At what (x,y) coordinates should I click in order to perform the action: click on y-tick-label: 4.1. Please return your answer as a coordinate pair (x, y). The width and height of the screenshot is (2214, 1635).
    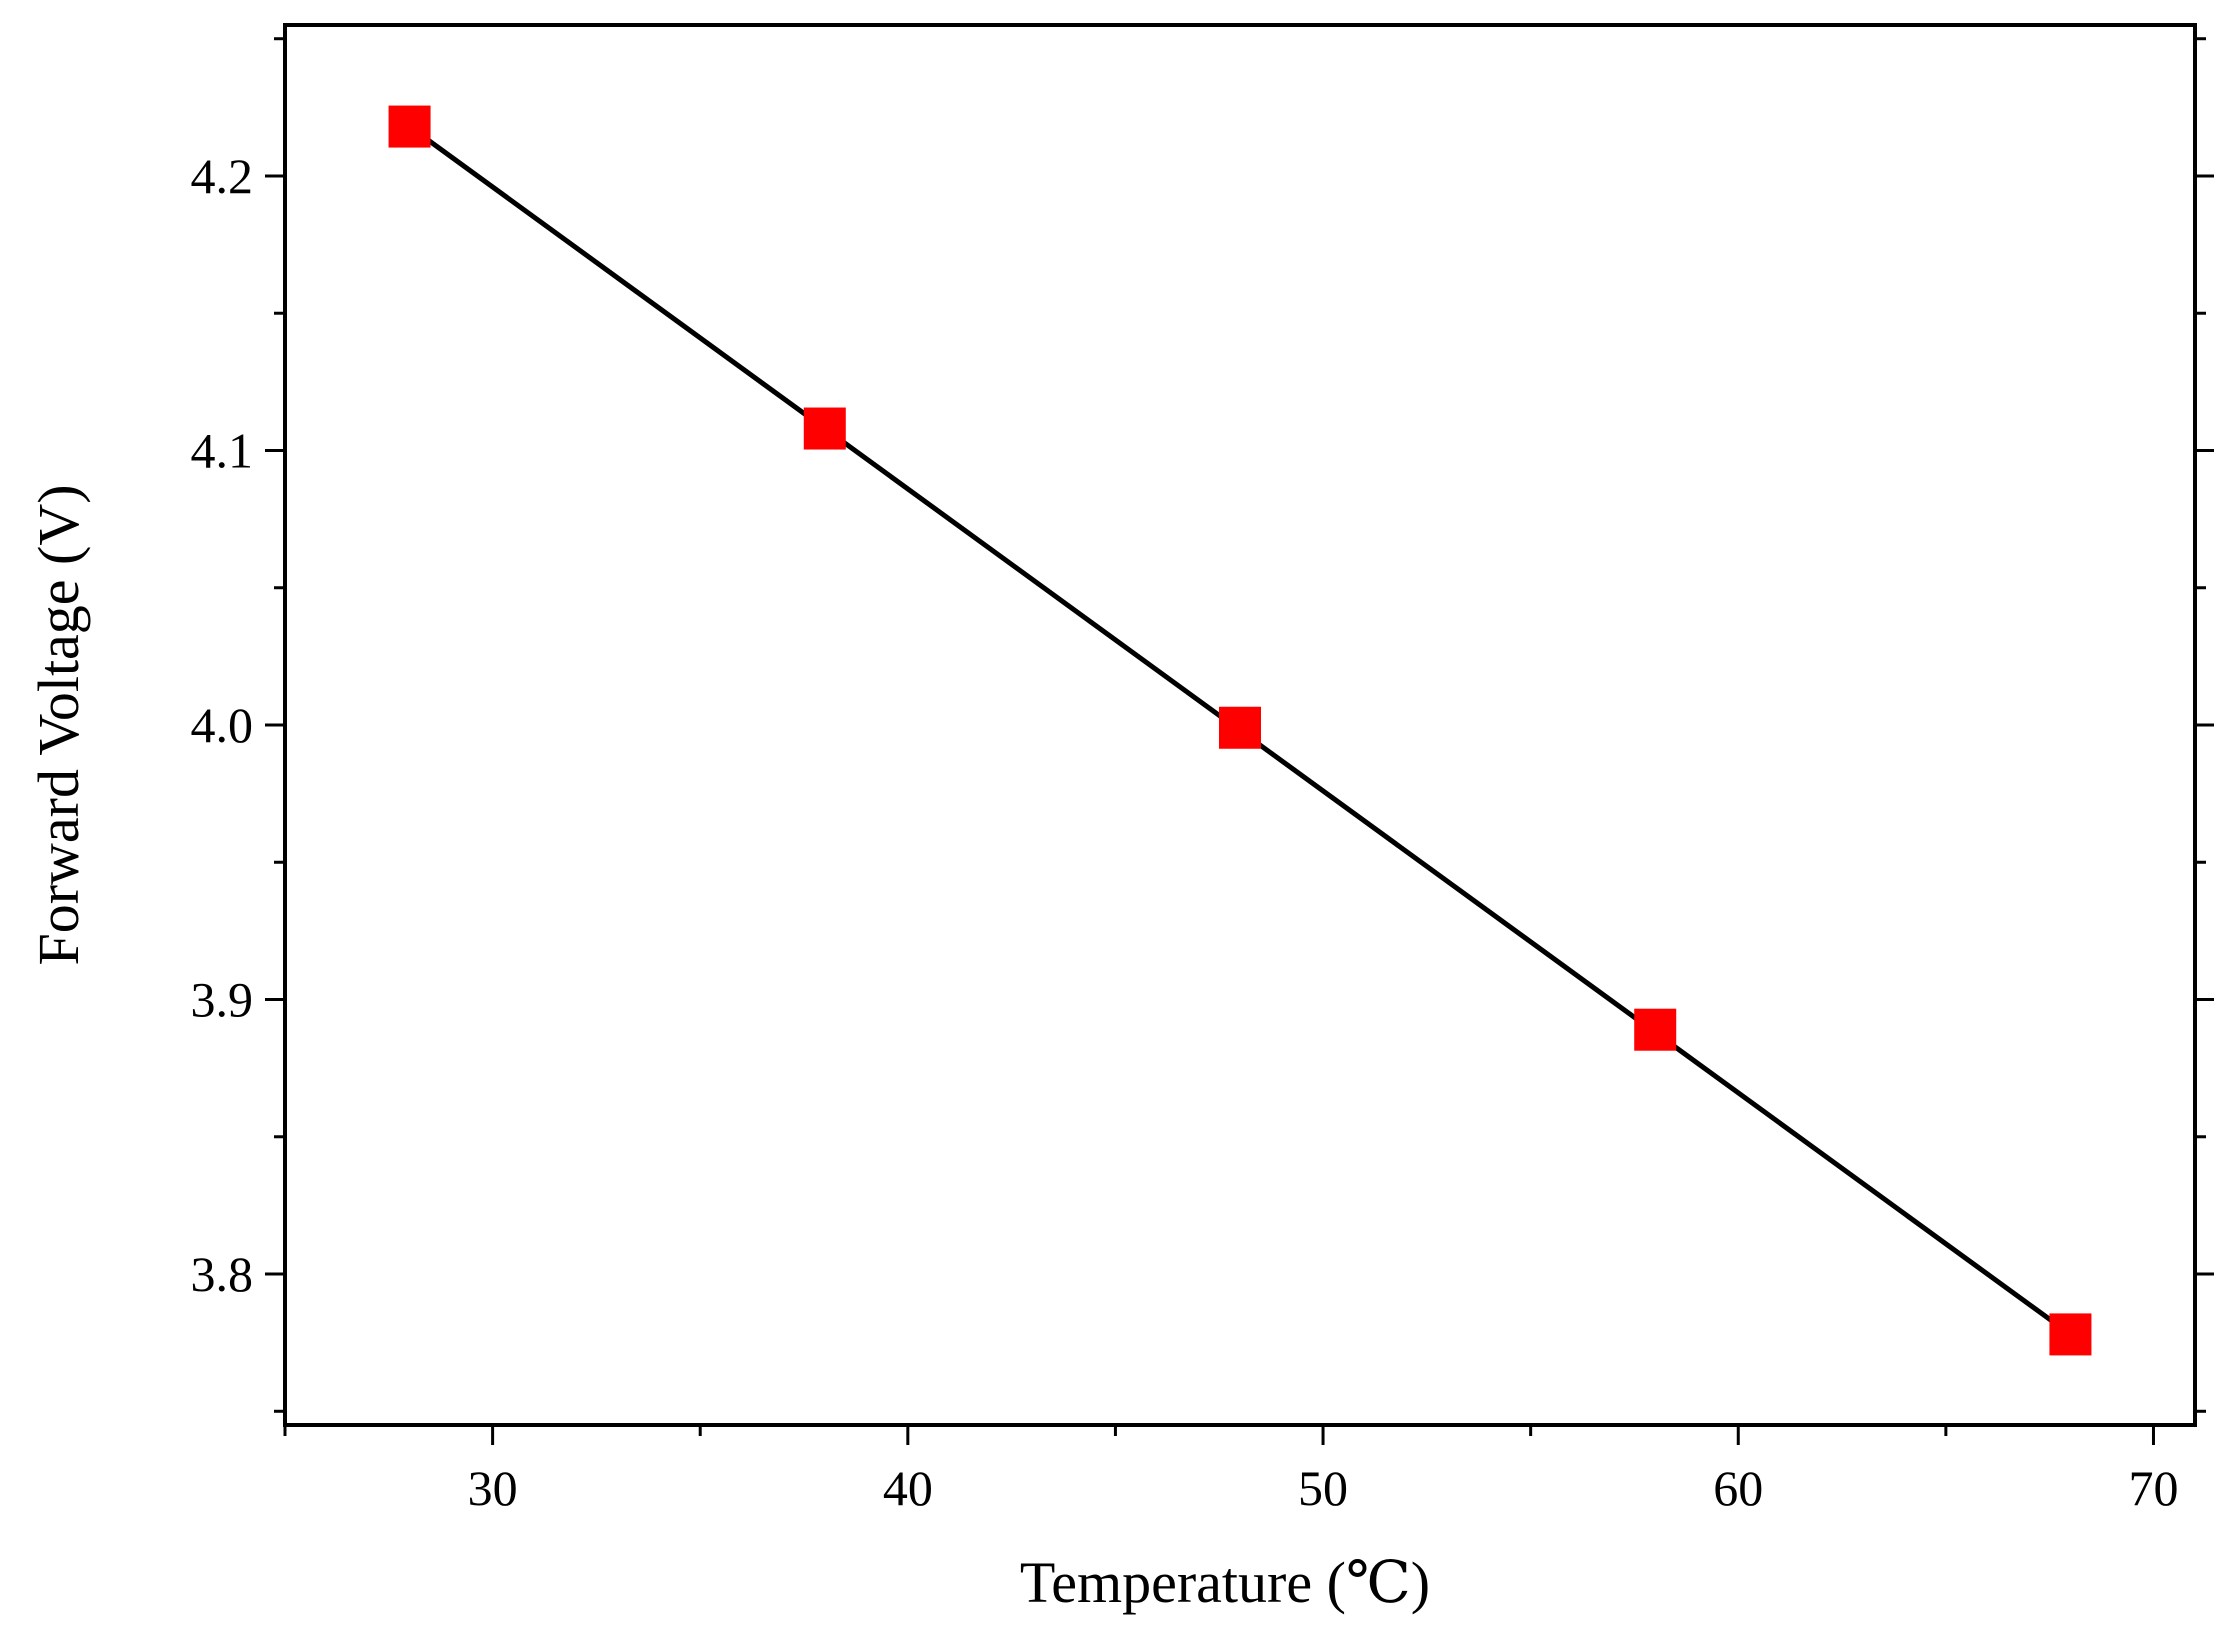
    Looking at the image, I should click on (222, 450).